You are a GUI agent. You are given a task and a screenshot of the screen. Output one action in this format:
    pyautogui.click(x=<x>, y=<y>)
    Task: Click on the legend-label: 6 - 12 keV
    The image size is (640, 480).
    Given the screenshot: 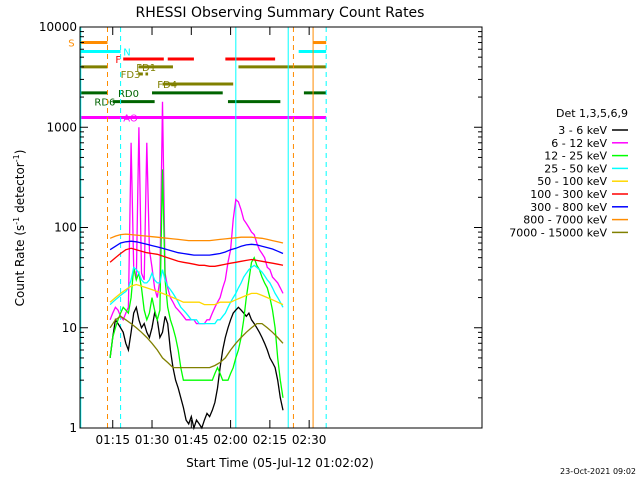 What is the action you would take?
    pyautogui.click(x=579, y=143)
    